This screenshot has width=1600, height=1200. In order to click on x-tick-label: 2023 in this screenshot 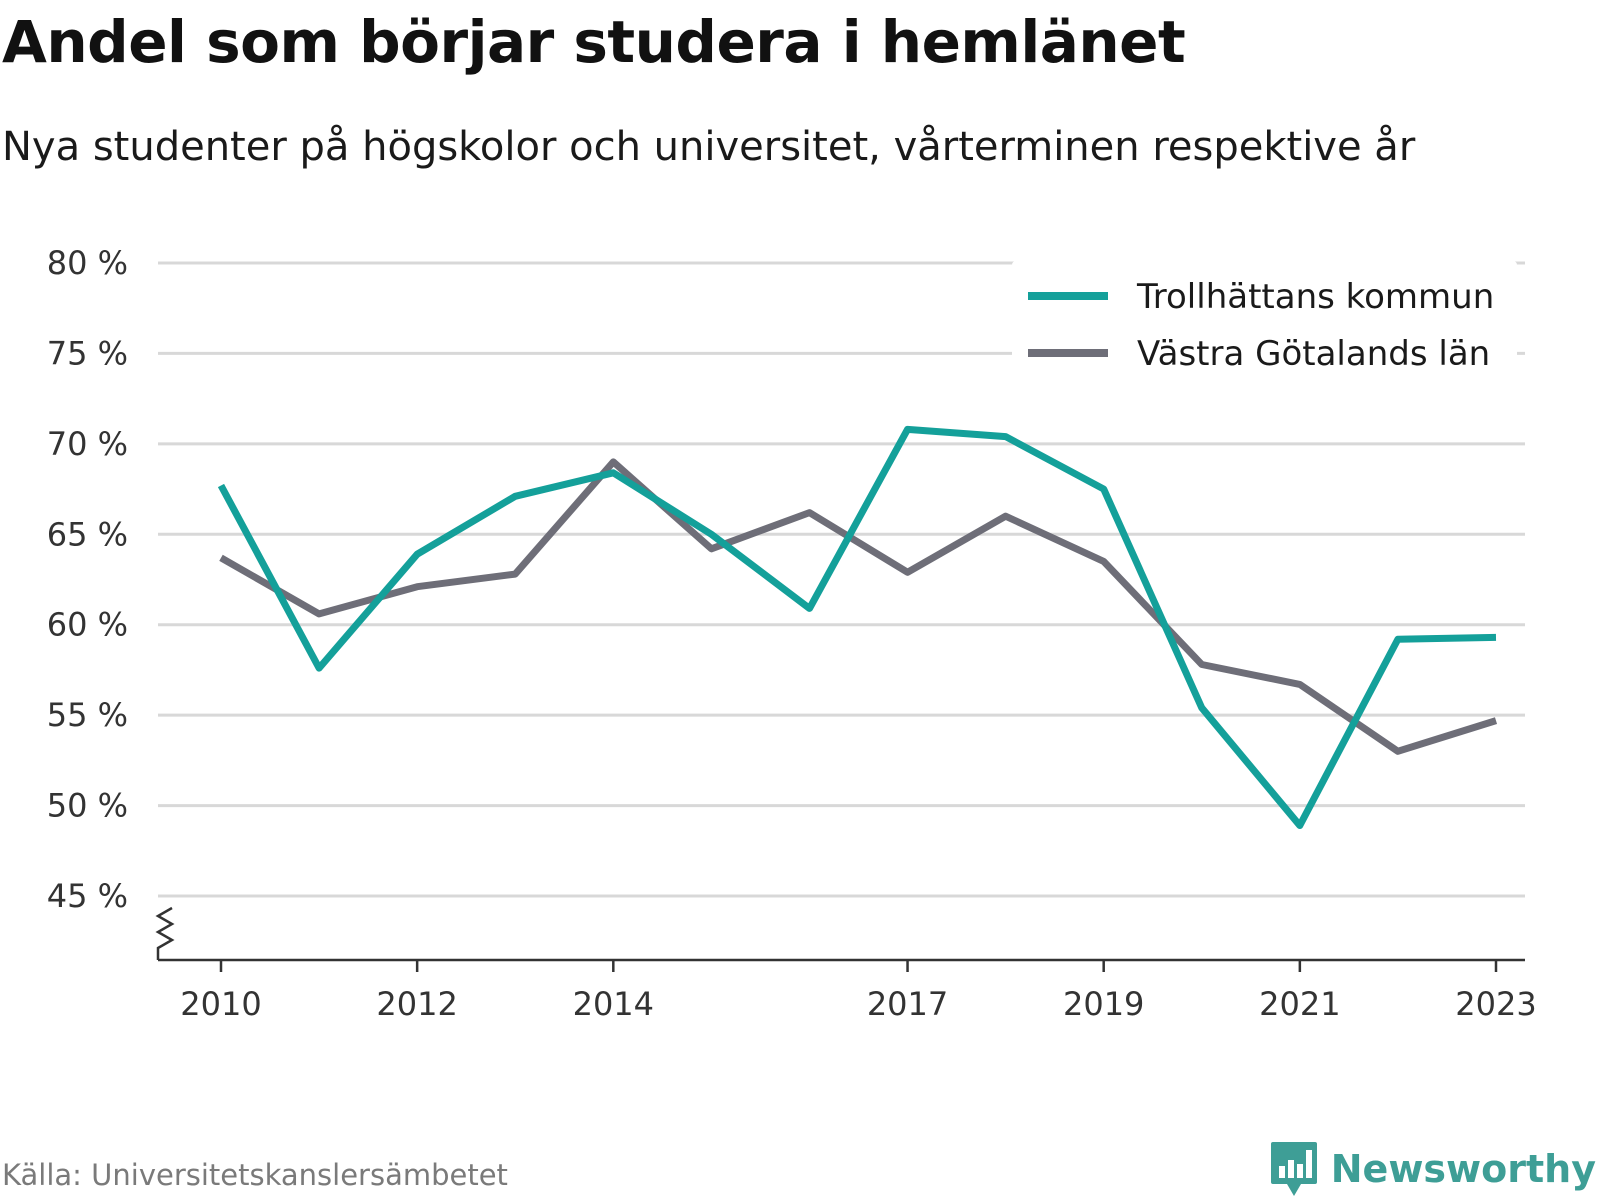, I will do `click(1495, 1004)`.